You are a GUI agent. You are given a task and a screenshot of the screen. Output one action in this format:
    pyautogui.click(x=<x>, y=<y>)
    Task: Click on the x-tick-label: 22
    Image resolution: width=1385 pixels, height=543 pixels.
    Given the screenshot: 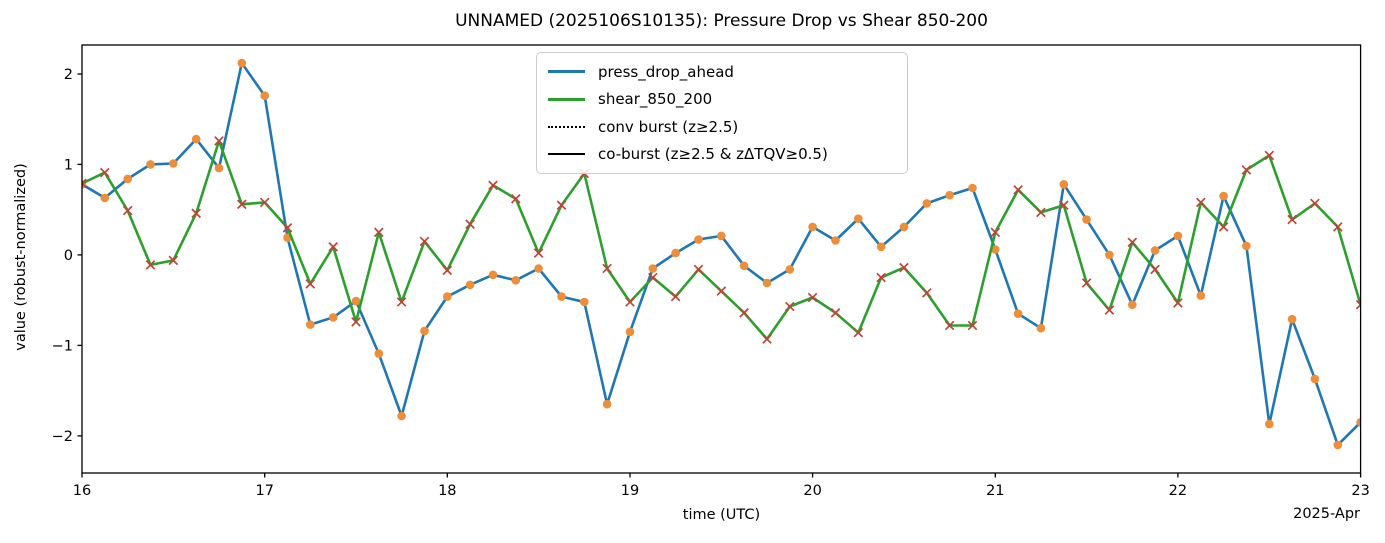 What is the action you would take?
    pyautogui.click(x=1178, y=491)
    